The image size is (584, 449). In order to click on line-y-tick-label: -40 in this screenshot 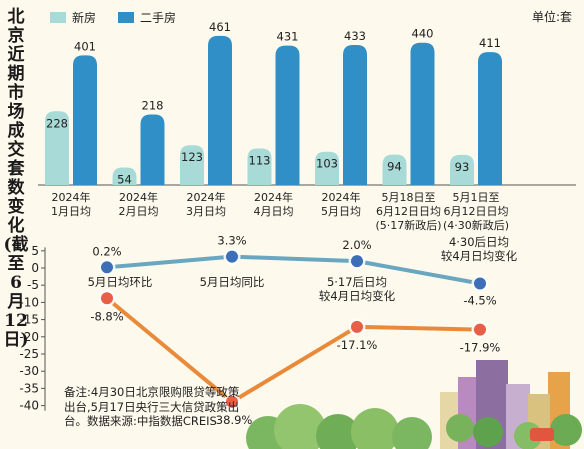, I will do `click(29, 406)`.